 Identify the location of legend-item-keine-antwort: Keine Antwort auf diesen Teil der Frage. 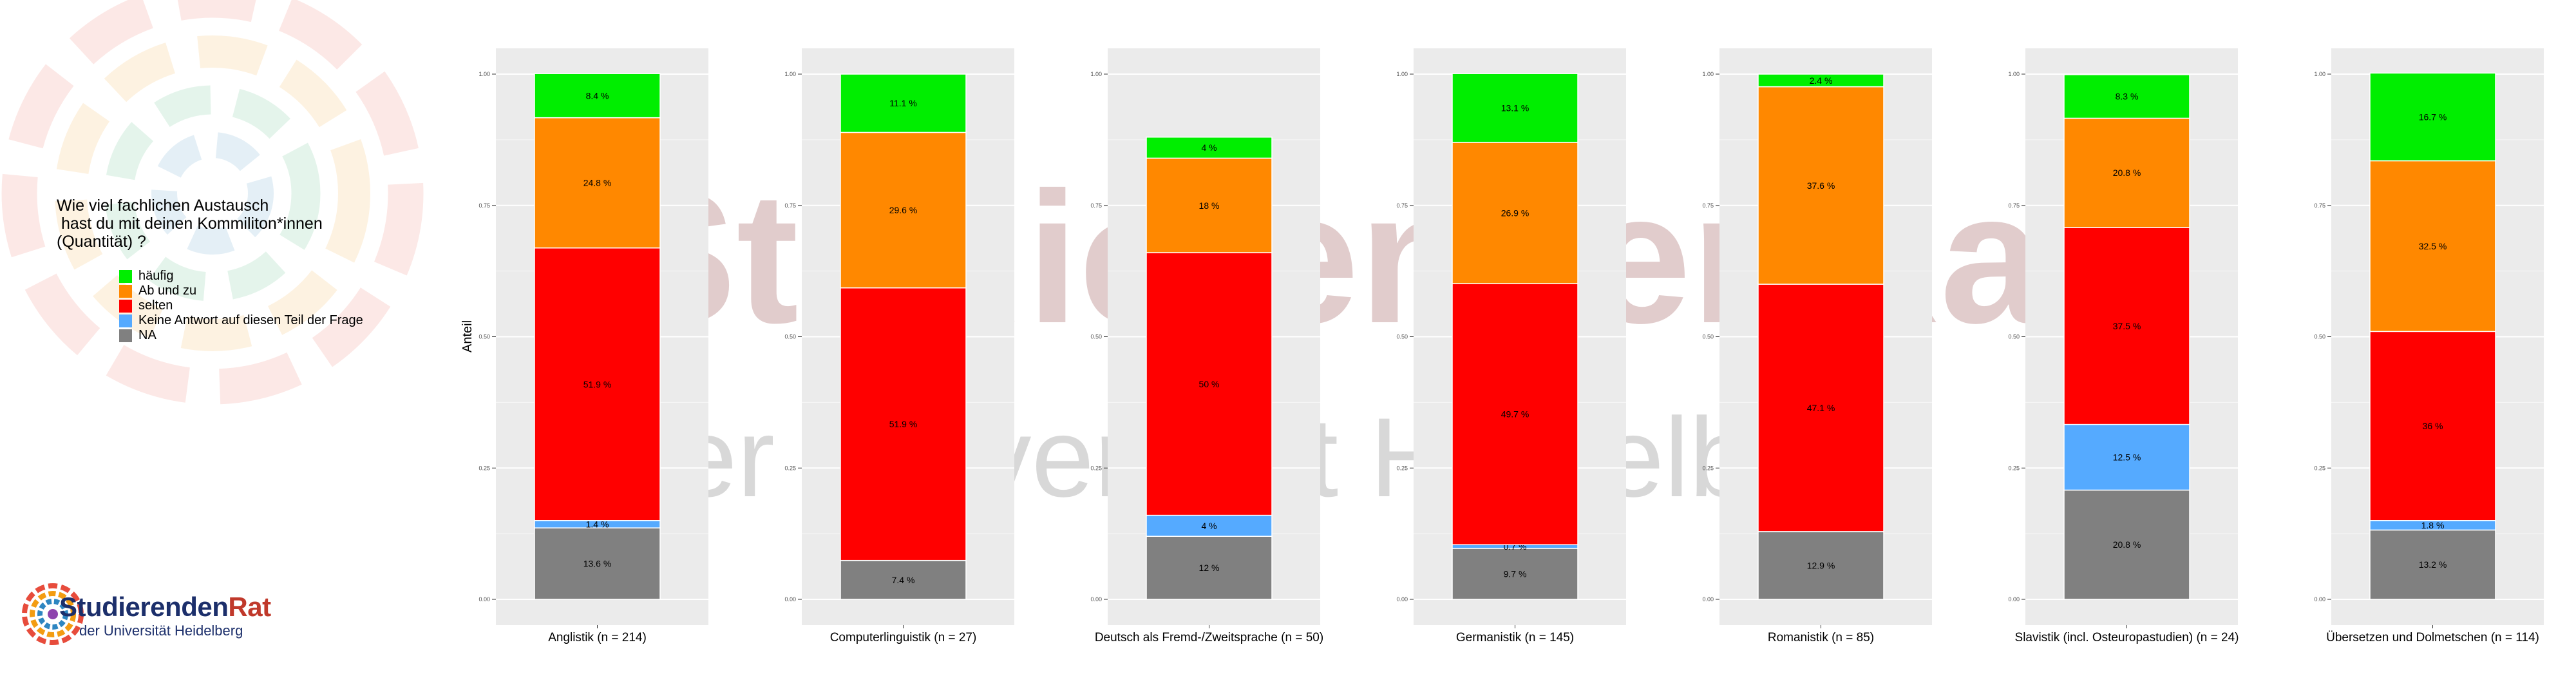
(241, 321).